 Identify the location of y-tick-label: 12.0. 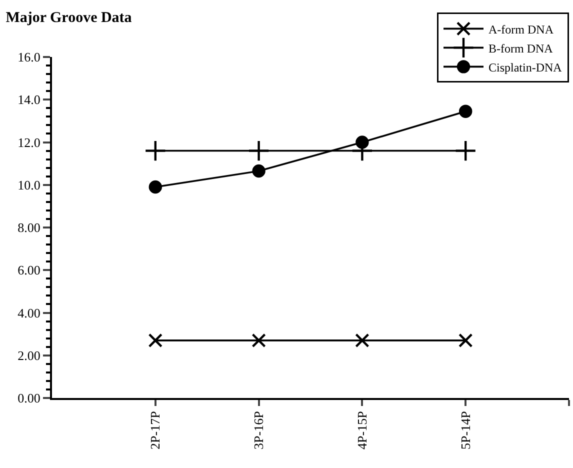
(29, 142).